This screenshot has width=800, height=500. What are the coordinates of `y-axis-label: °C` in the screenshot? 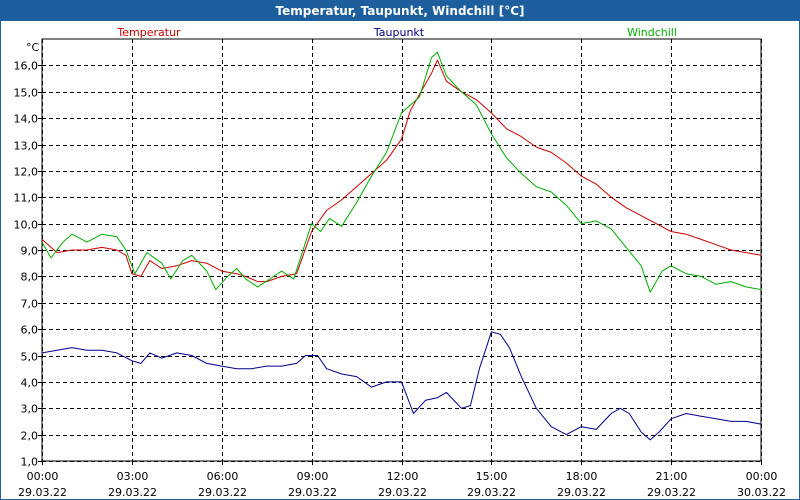 It's located at (33, 47).